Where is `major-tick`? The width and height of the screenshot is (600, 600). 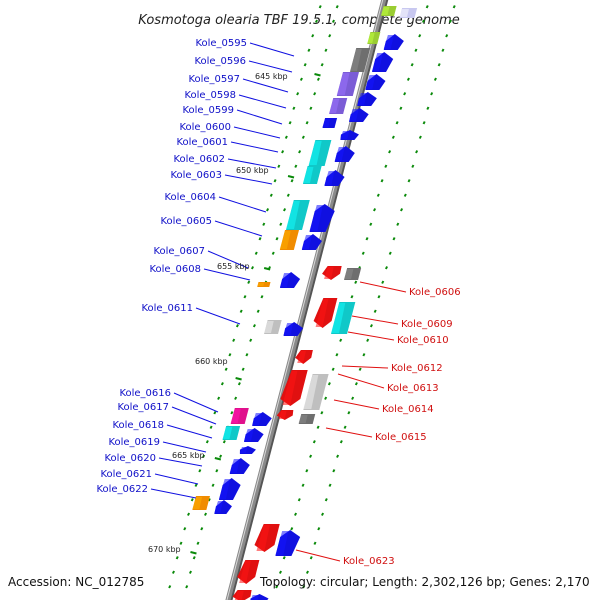 major-tick is located at coordinates (193, 553).